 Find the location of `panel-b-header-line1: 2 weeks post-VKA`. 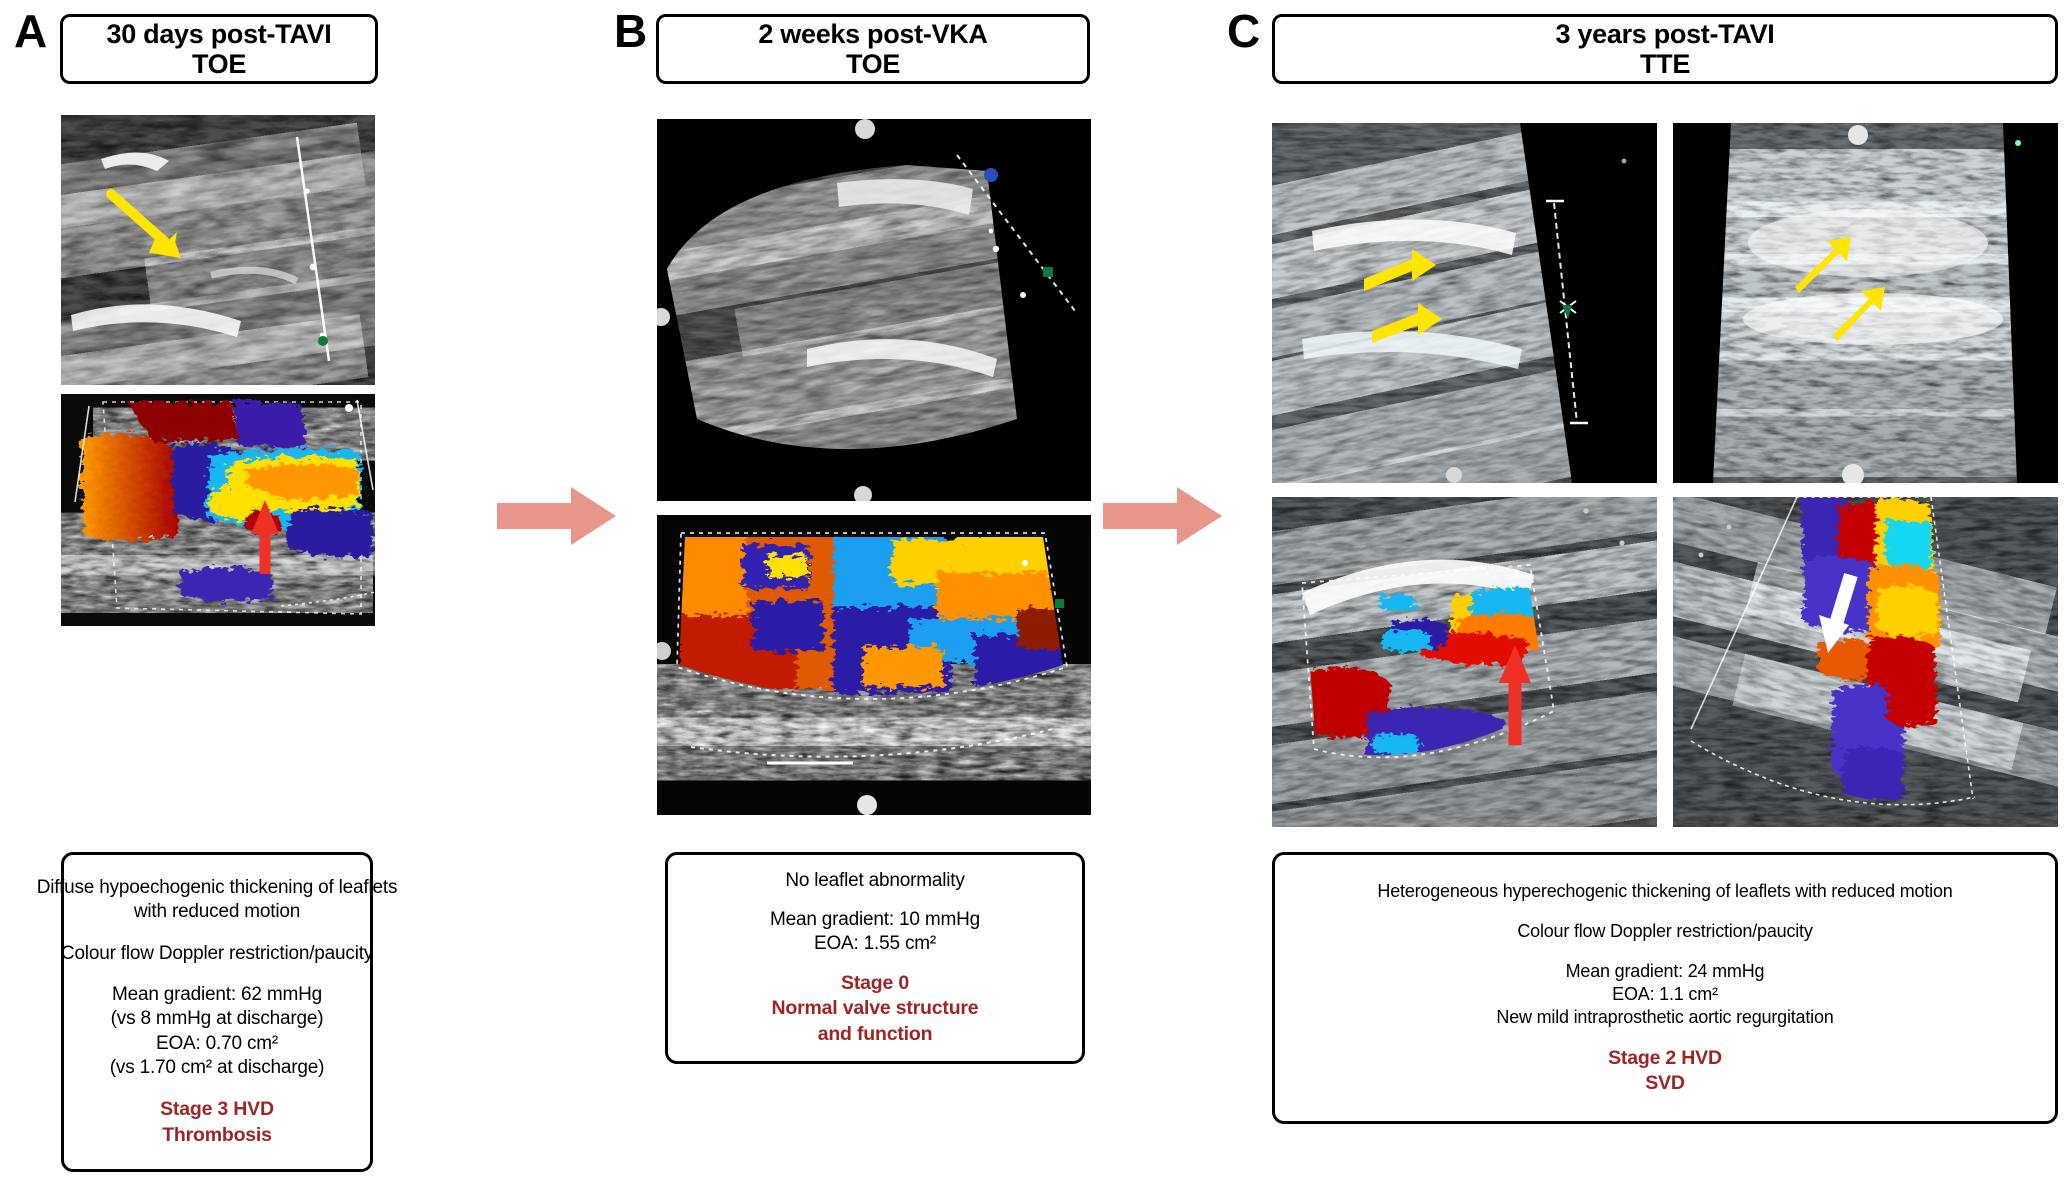

panel-b-header-line1: 2 weeks post-VKA is located at coordinates (873, 33).